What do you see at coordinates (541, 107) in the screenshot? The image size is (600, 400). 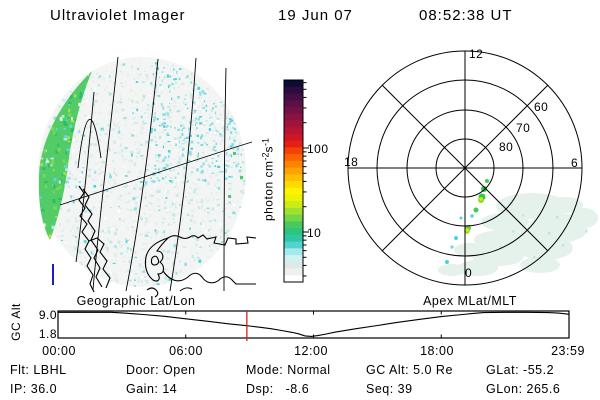 I see `polar-mlat-60: 60` at bounding box center [541, 107].